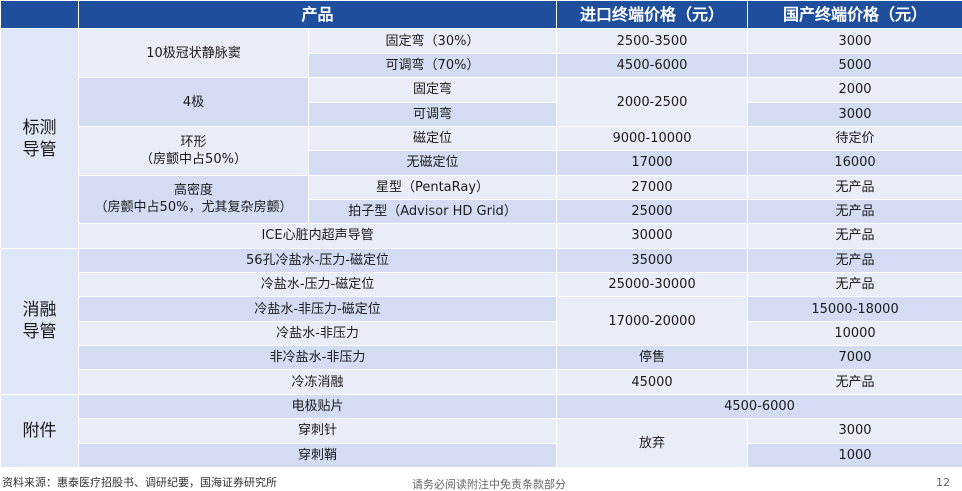 The height and width of the screenshot is (491, 962). Describe the element at coordinates (432, 41) in the screenshot. I see `type-cs10-fixed: 固定弯（30%）` at that location.